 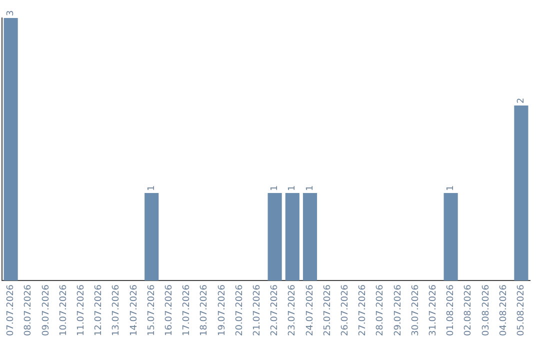 I want to click on x-tick-label: 14.07.2026, so click(x=134, y=310).